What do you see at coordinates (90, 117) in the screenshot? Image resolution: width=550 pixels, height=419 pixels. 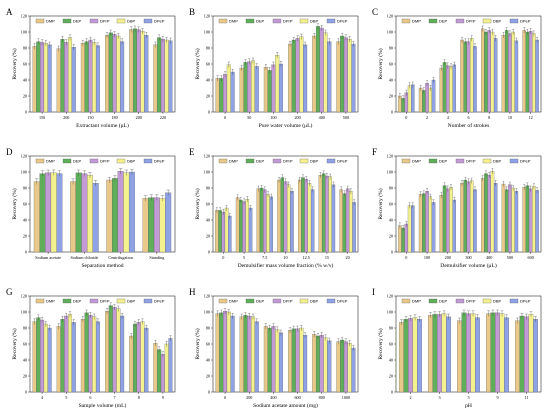 I see `x-tick-label: 150` at bounding box center [90, 117].